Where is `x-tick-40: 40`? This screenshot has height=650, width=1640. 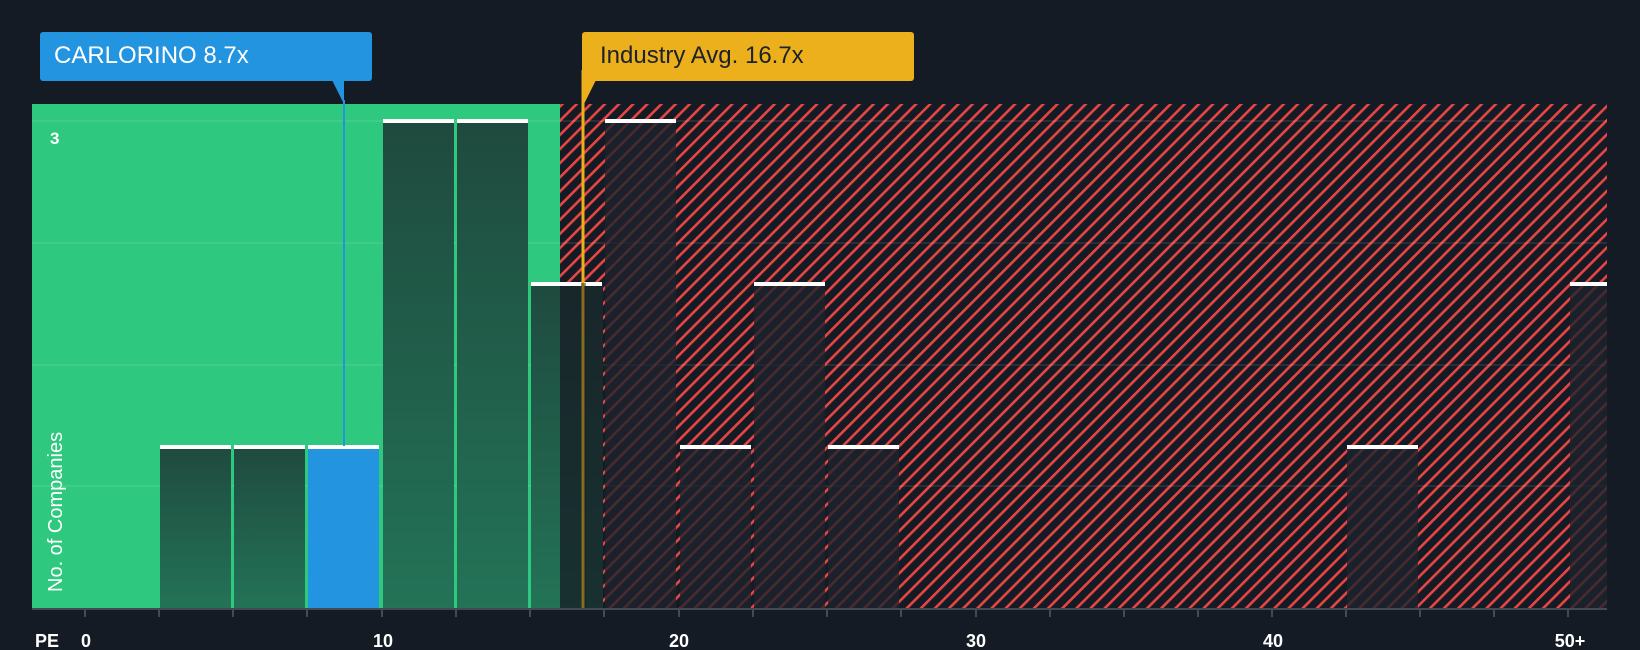
x-tick-40: 40 is located at coordinates (1273, 640).